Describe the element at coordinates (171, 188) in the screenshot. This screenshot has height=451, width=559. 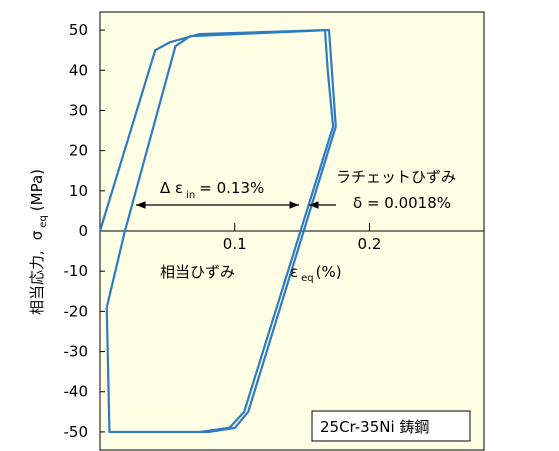
I see `label-part: Δ ε` at that location.